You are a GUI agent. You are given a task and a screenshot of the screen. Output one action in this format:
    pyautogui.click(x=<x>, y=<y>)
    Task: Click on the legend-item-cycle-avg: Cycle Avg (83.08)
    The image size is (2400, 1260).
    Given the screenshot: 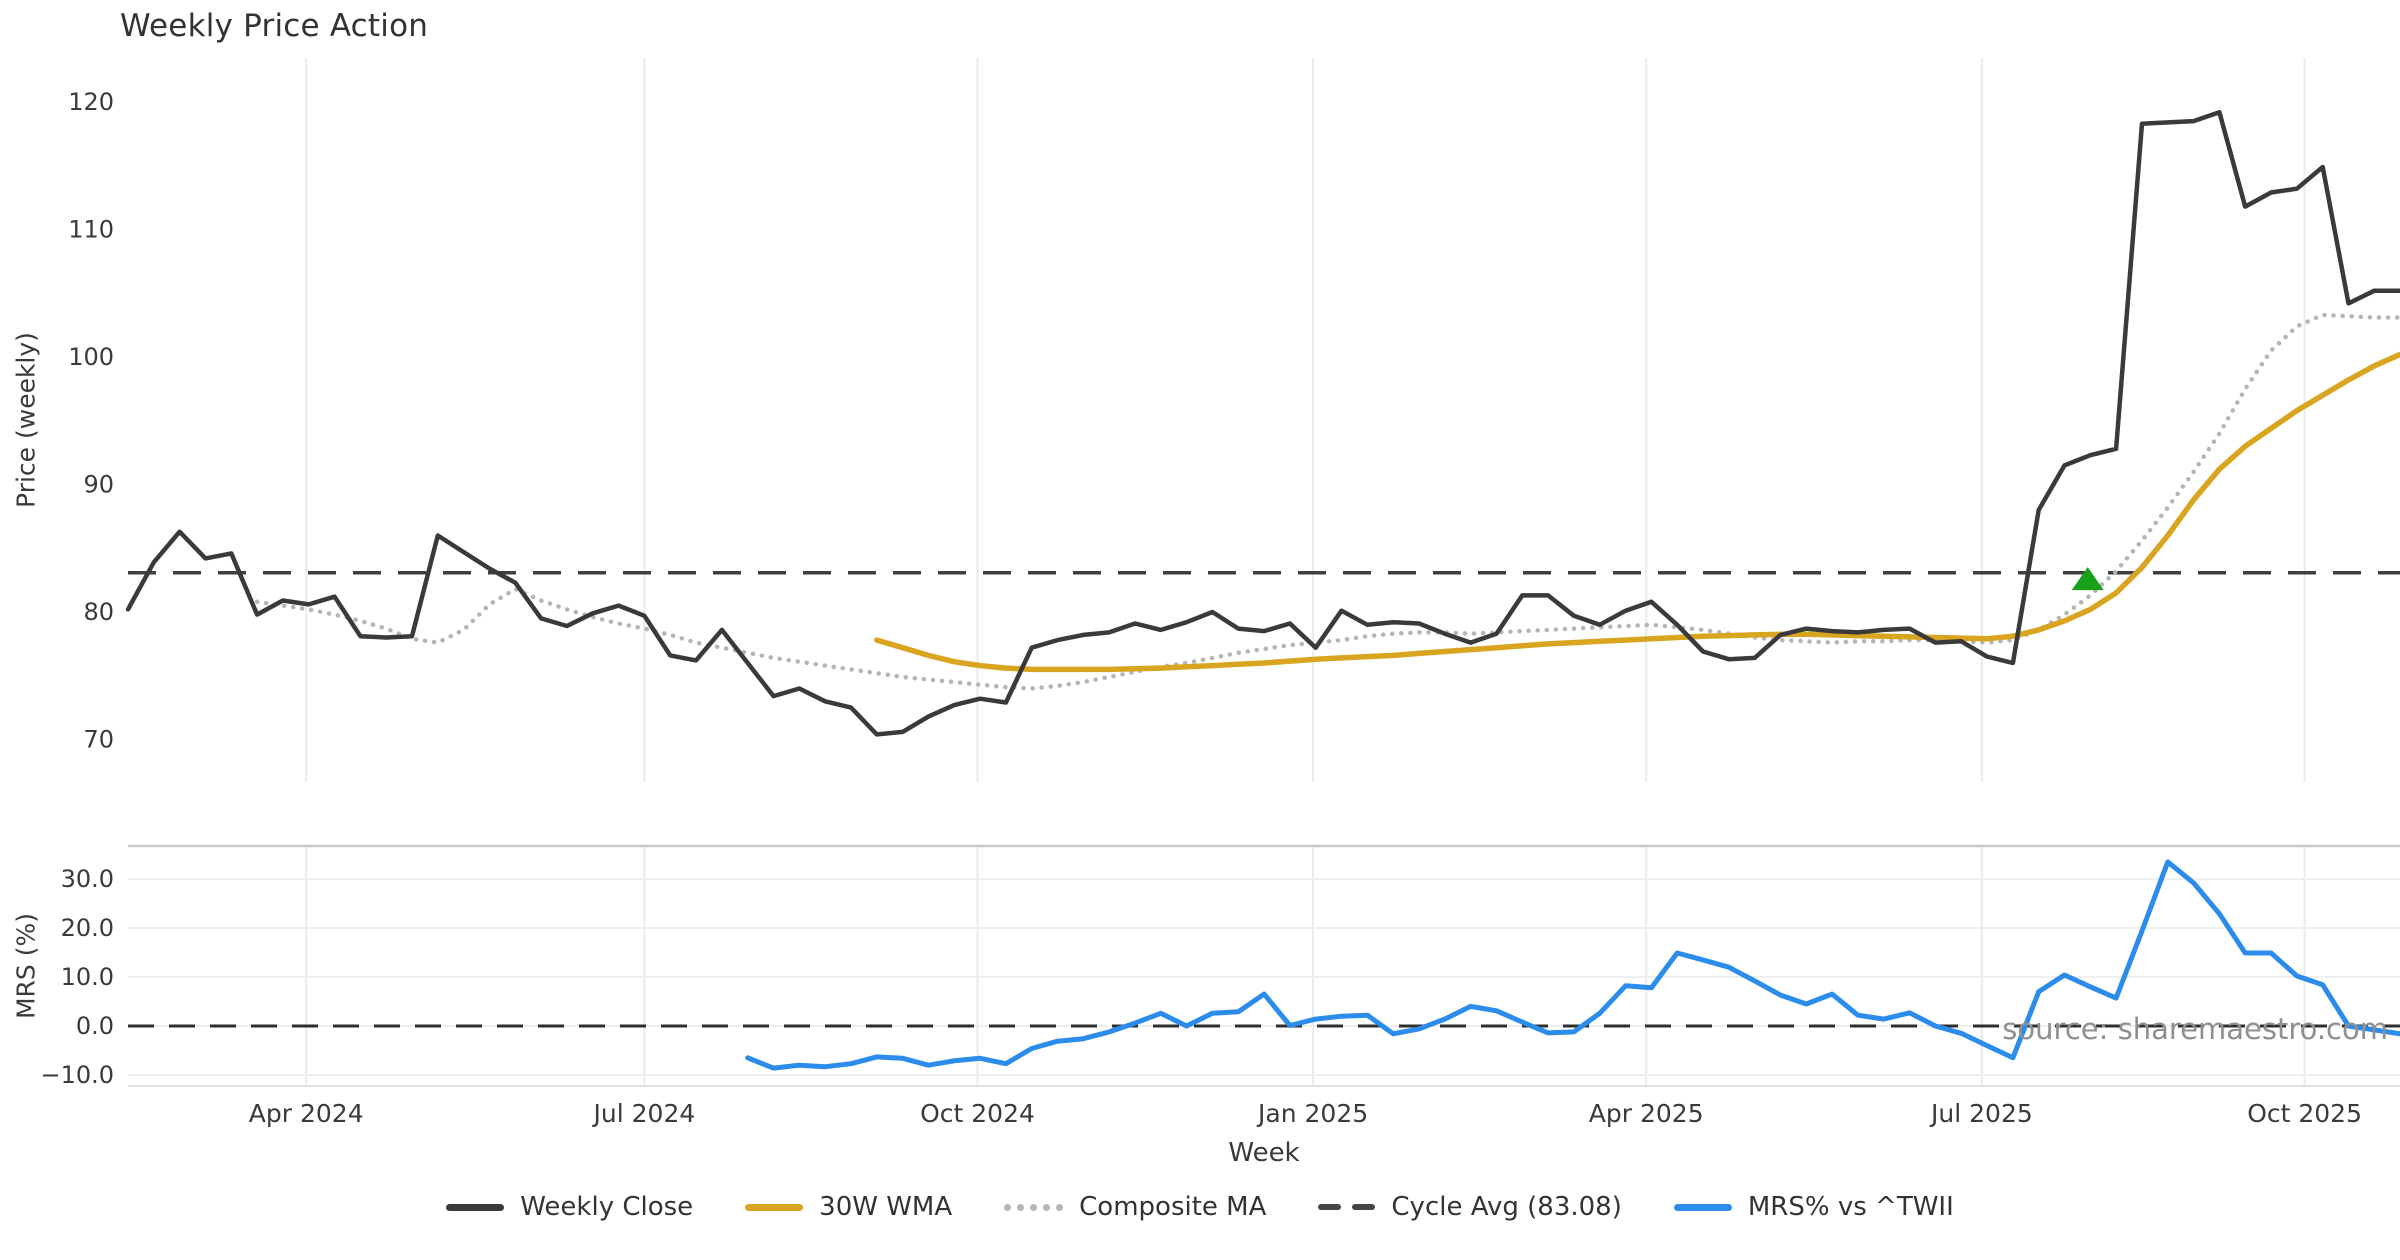 What is the action you would take?
    pyautogui.click(x=1470, y=1207)
    